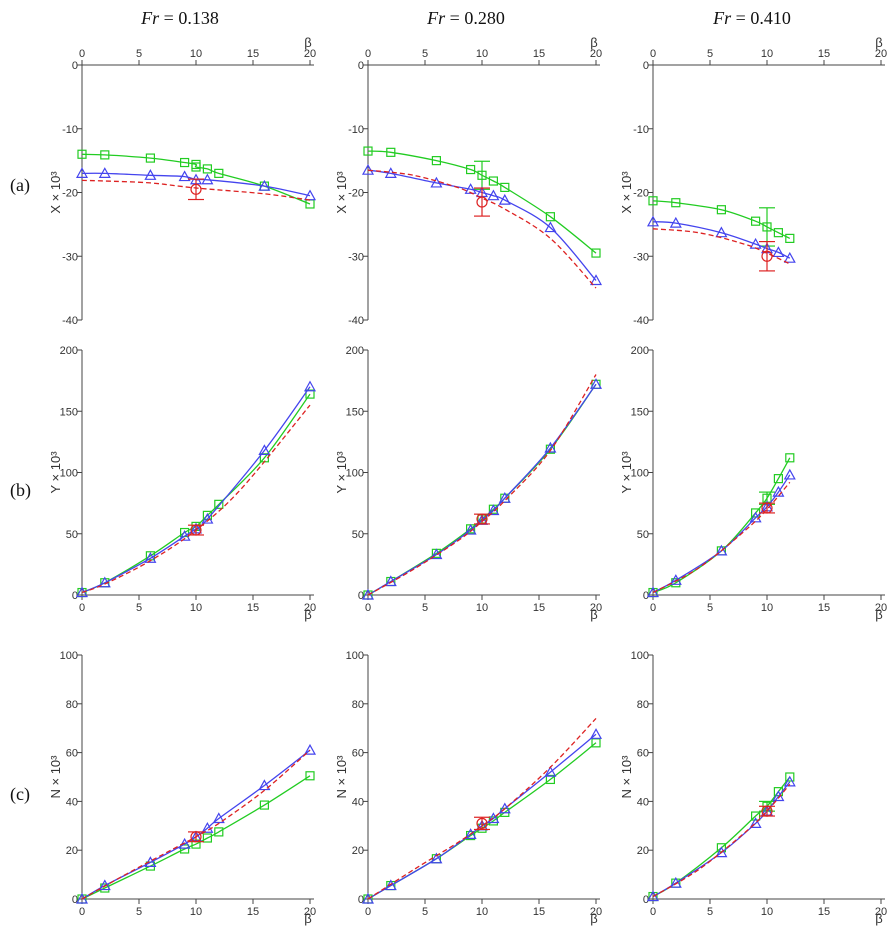 This screenshot has width=896, height=940. I want to click on column-title-3: Fr = 0.410, so click(751, 18).